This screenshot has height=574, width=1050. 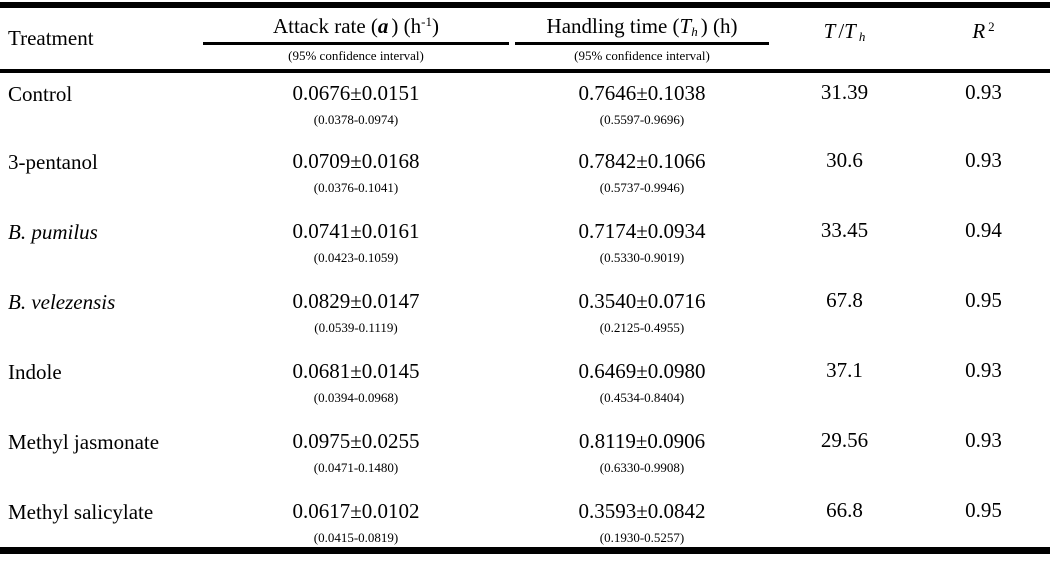 I want to click on t-over-th-value: 66.8, so click(x=844, y=510).